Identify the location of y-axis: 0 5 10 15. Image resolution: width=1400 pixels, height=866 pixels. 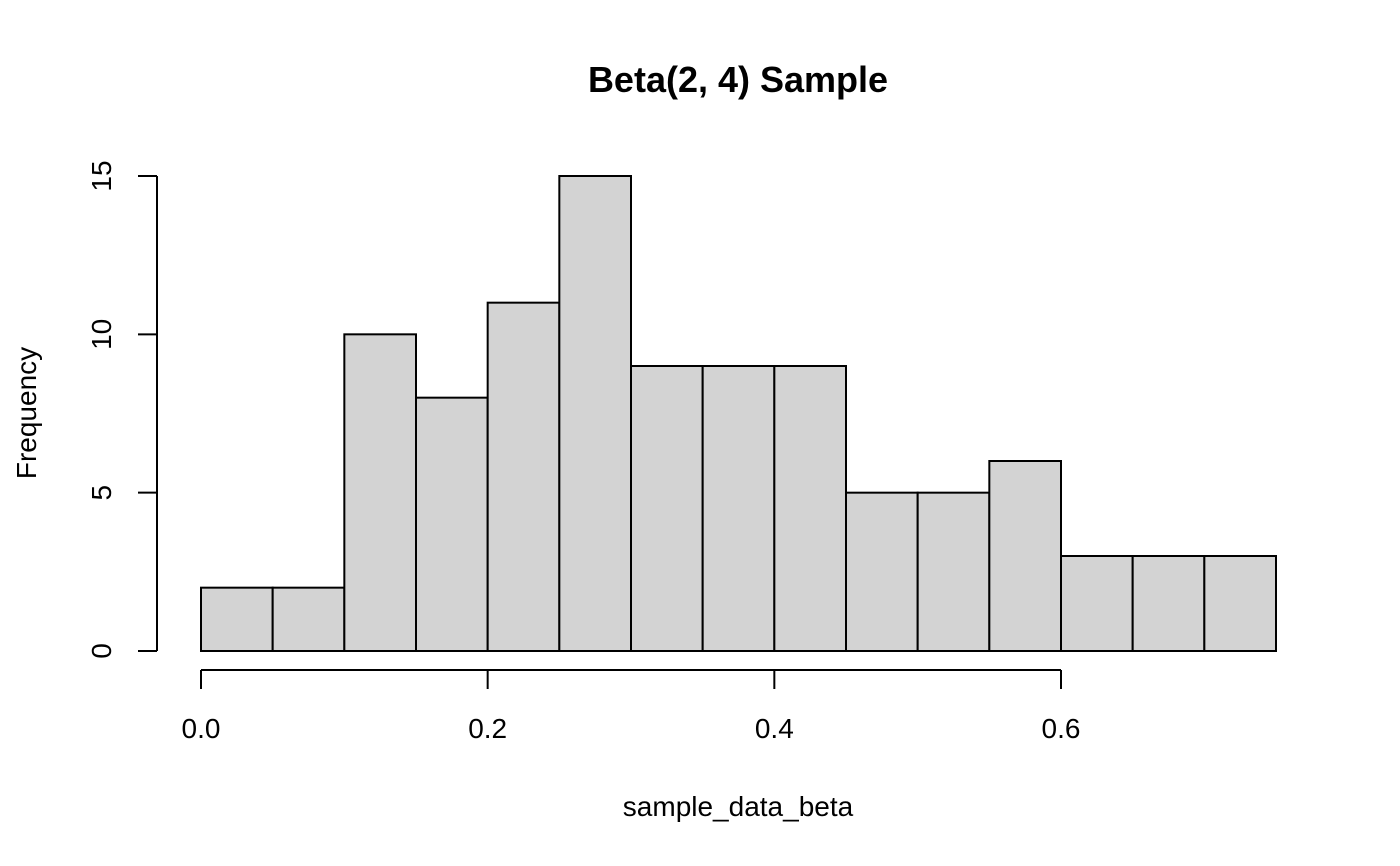
(122, 409).